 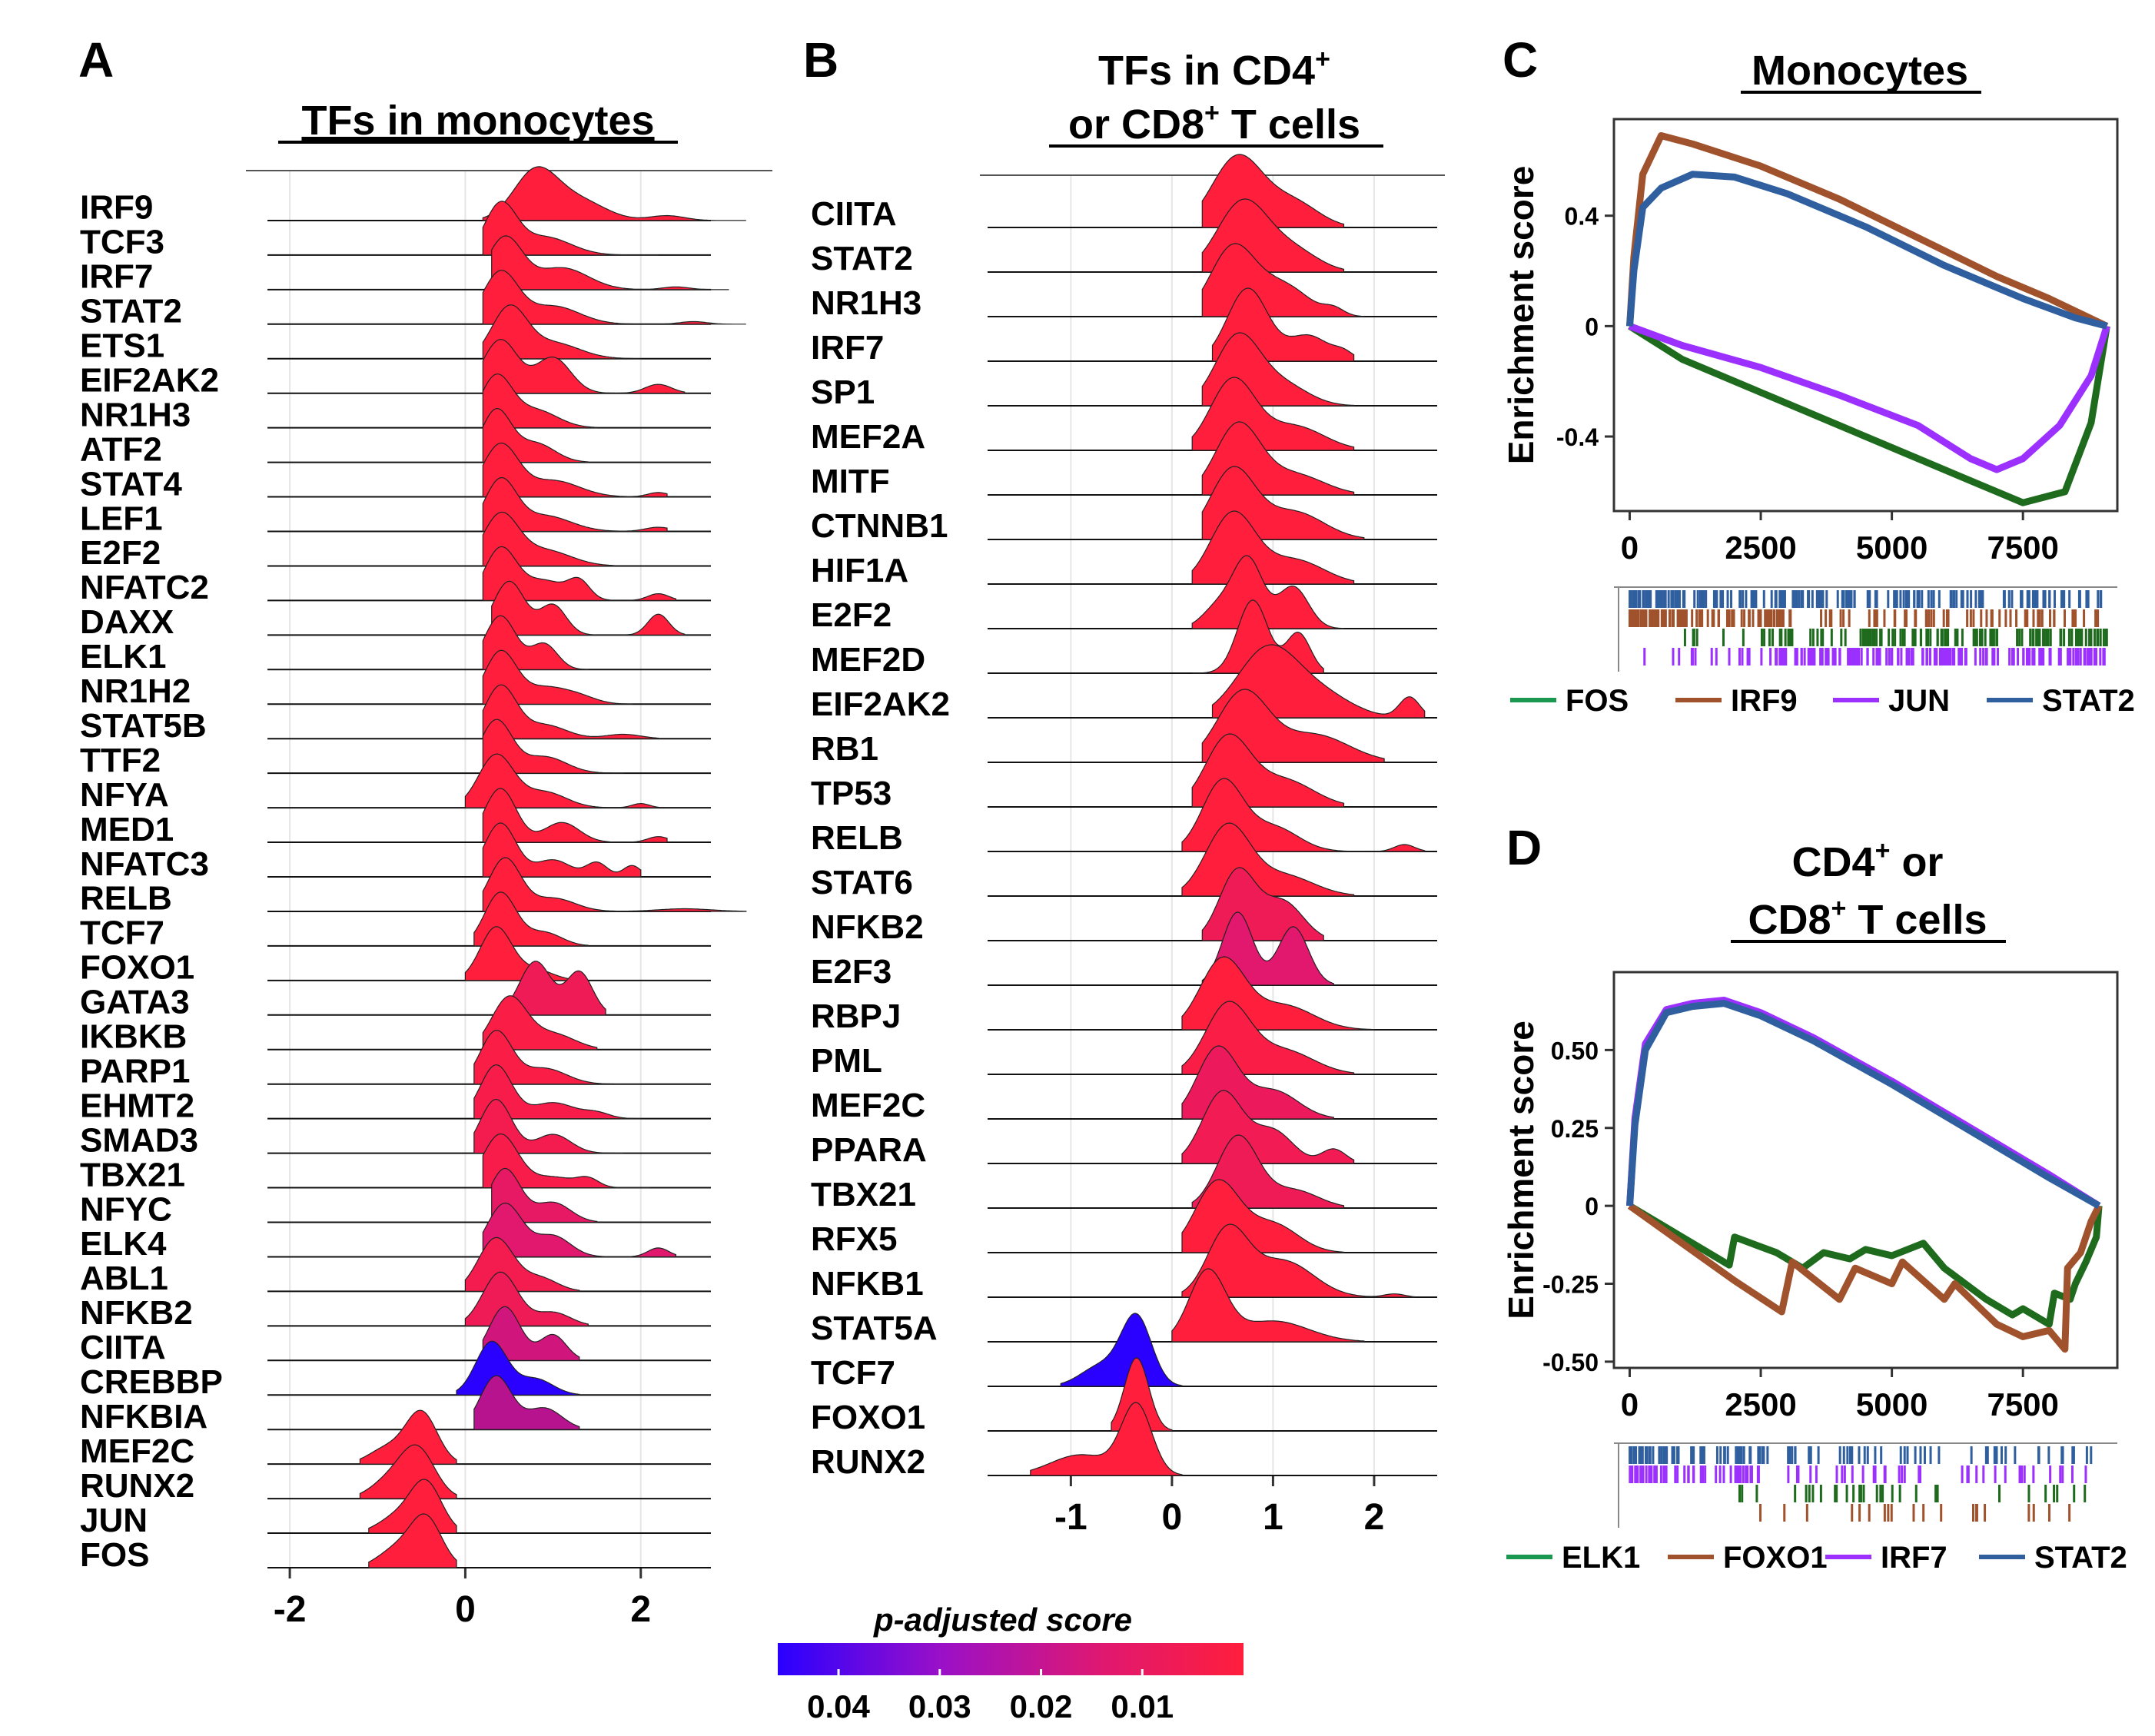 I want to click on y-tick-label: 0.4, so click(x=1582, y=217).